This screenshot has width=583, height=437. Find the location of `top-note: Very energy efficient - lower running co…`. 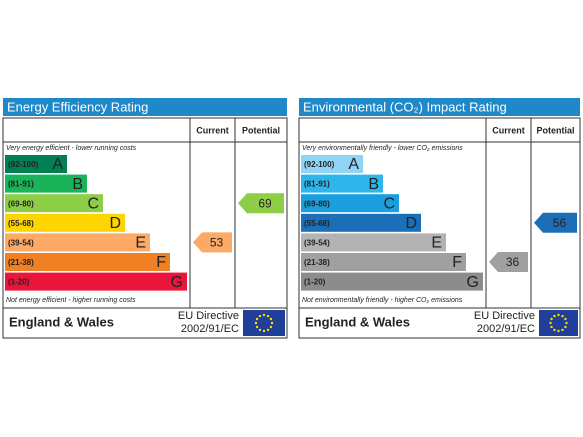

top-note: Very energy efficient - lower running co… is located at coordinates (71, 148).